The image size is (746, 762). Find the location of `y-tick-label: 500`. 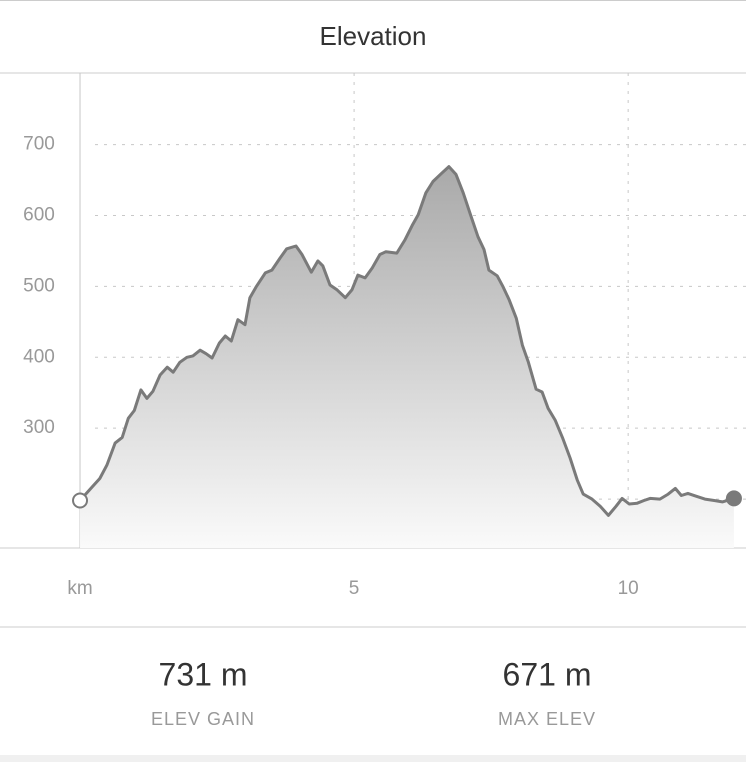

y-tick-label: 500 is located at coordinates (39, 285).